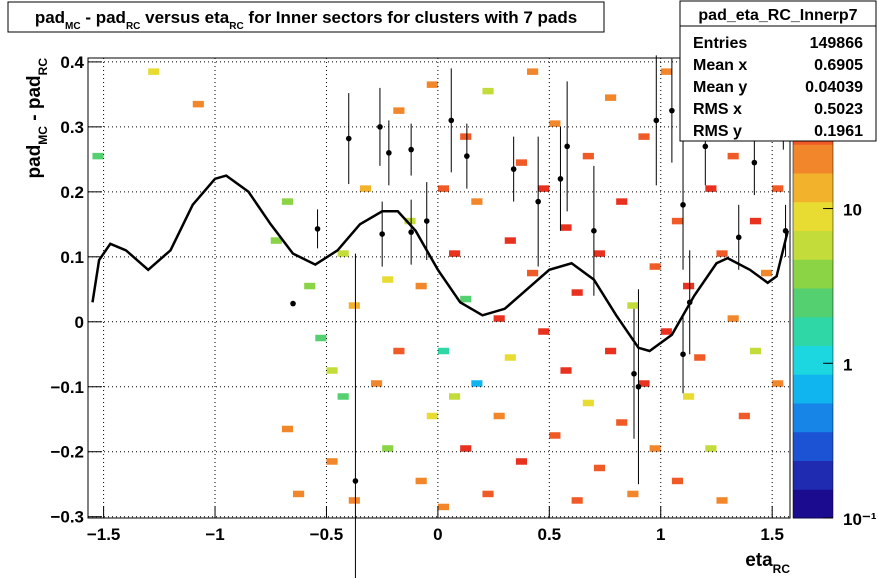  What do you see at coordinates (838, 109) in the screenshot?
I see `stats-value: 0.5023` at bounding box center [838, 109].